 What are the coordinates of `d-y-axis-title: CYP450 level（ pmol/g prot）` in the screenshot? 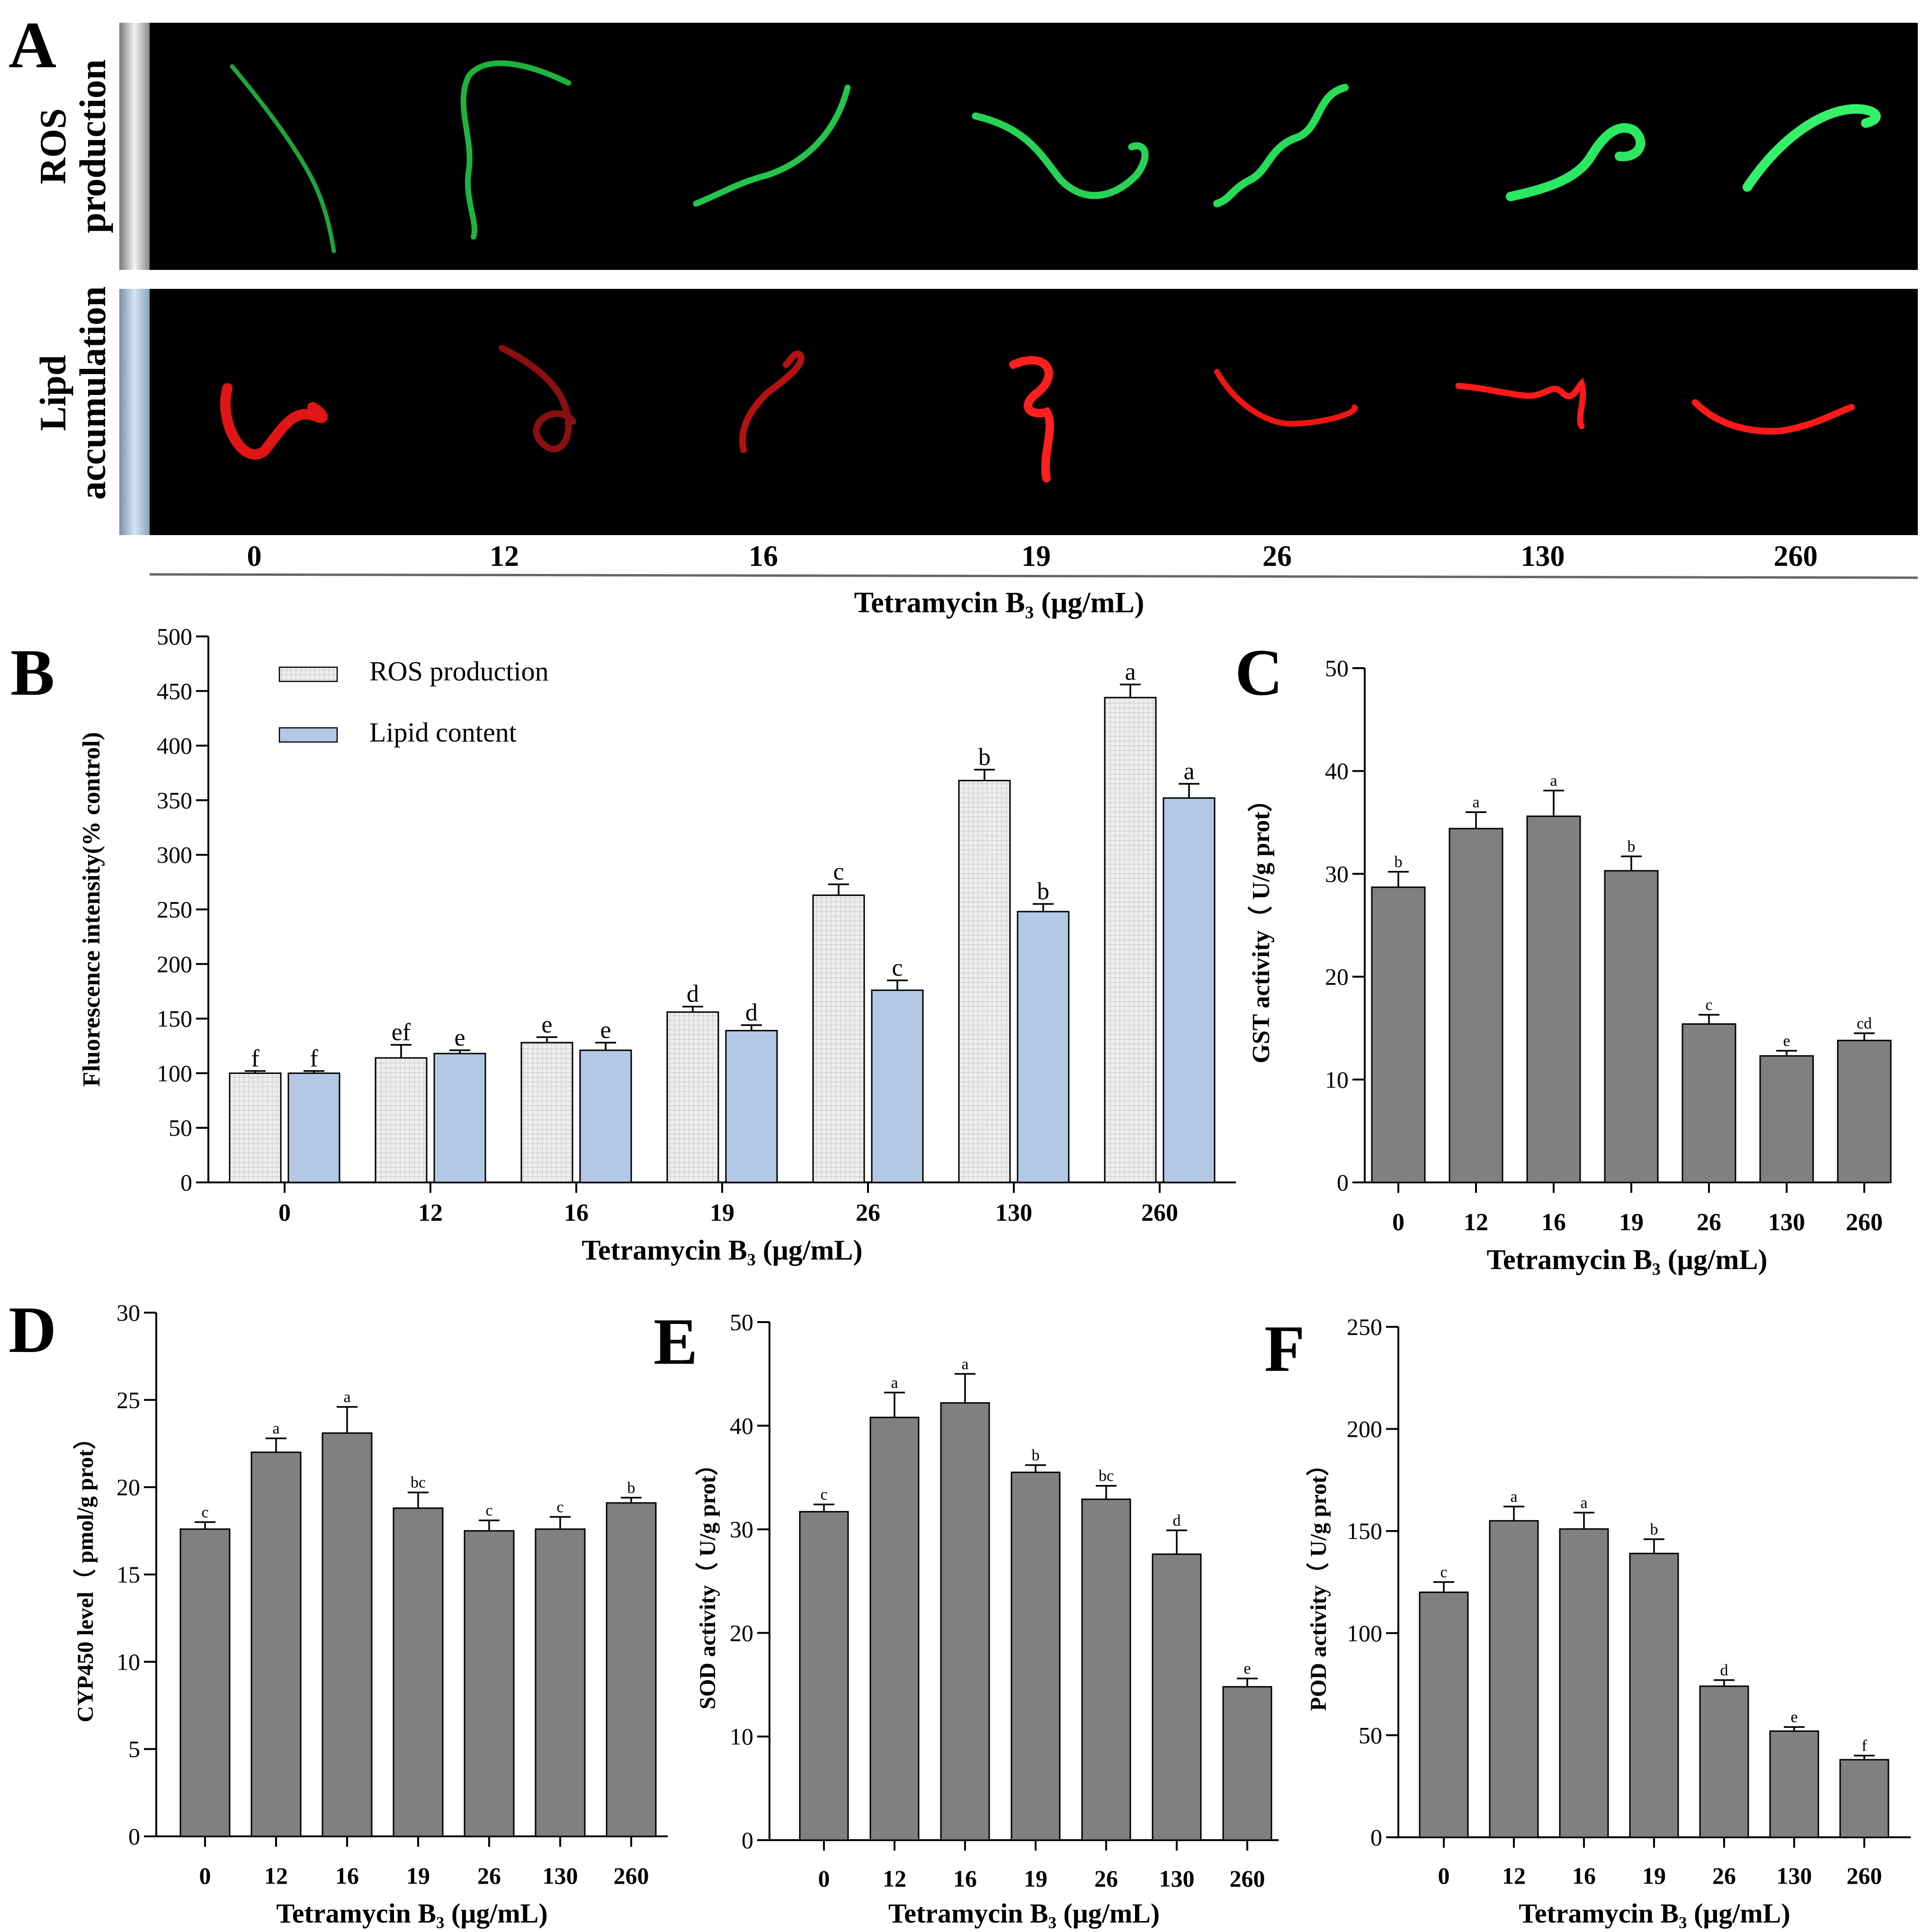 It's located at (85, 1574).